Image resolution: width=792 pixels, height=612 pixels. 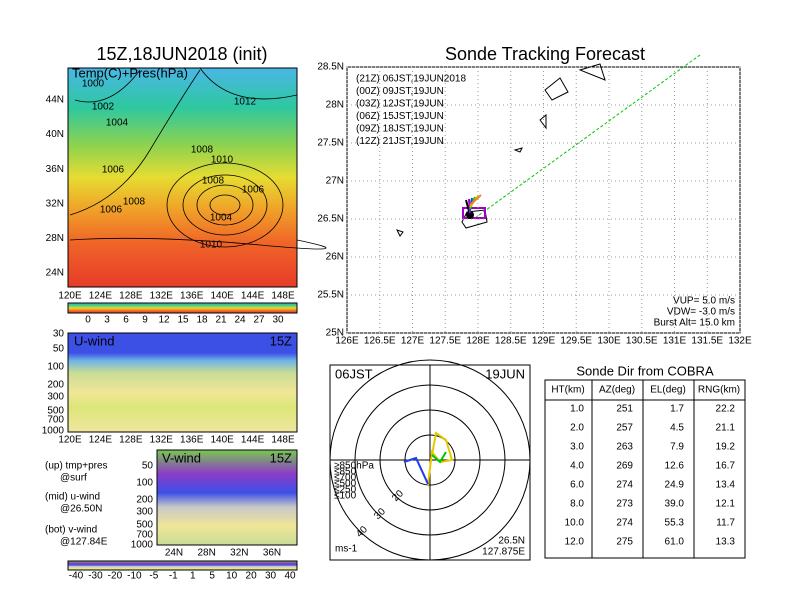 I want to click on colorbar-label: 1, so click(x=193, y=576).